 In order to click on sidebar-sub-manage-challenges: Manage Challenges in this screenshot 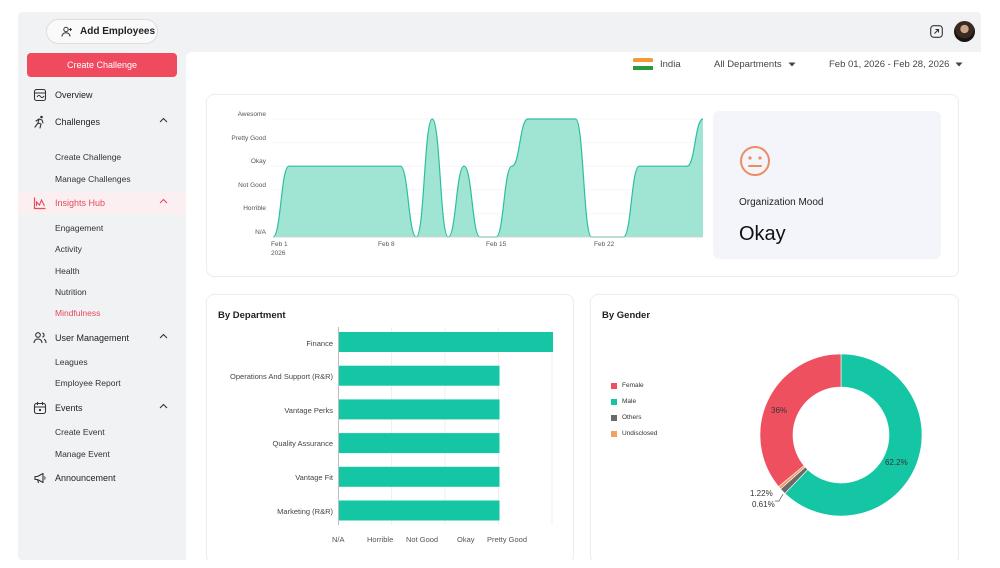, I will do `click(93, 179)`.